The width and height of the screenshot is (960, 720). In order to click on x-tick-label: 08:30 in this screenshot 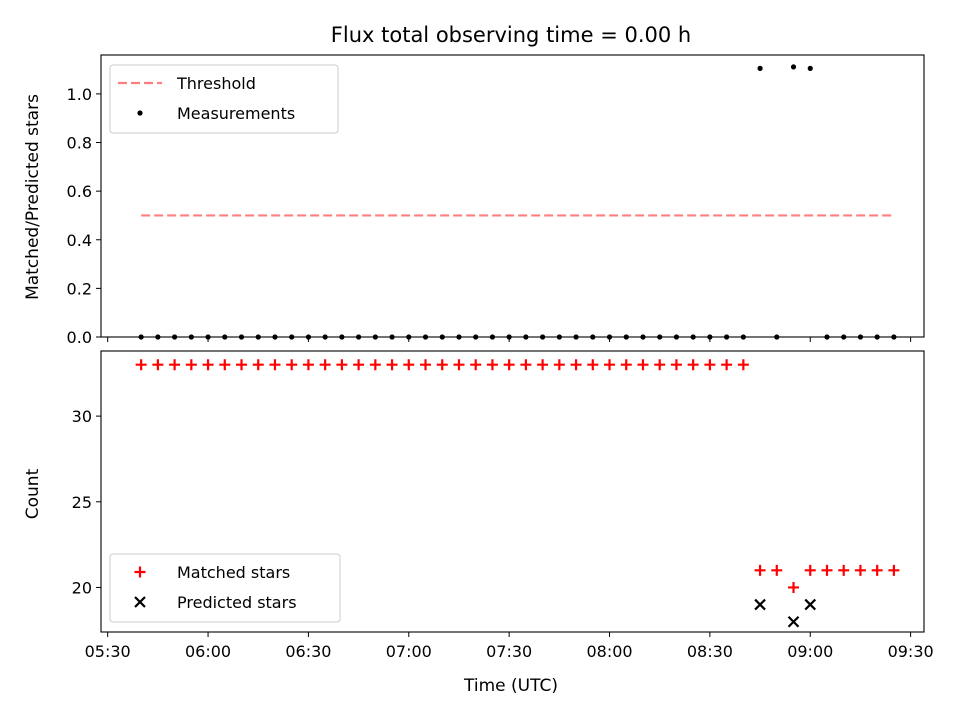, I will do `click(710, 651)`.